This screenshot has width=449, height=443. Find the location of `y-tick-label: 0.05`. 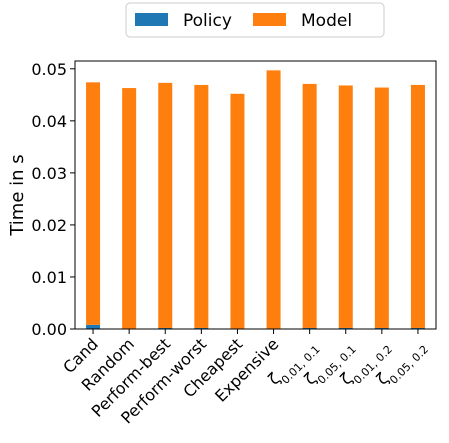

y-tick-label: 0.05 is located at coordinates (49, 69).